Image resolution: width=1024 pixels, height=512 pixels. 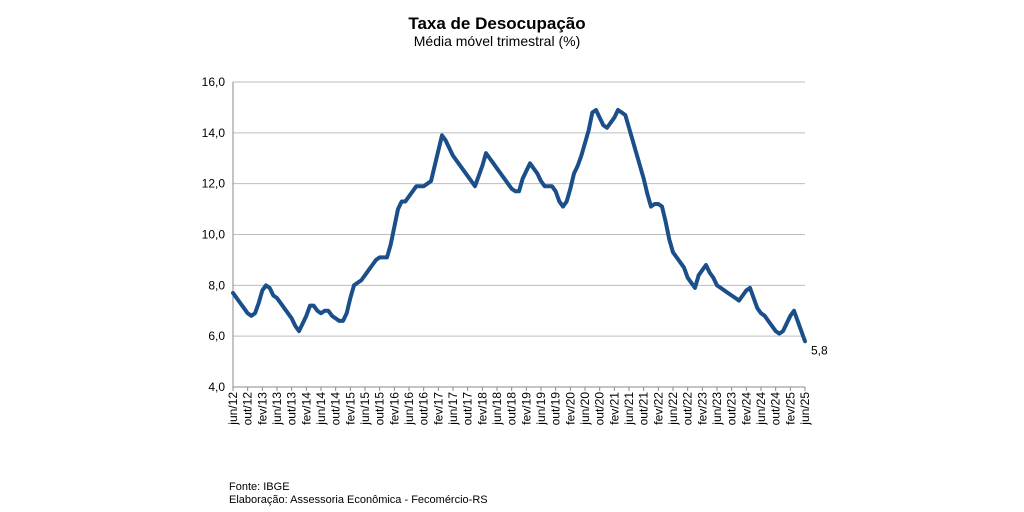 What do you see at coordinates (453, 409) in the screenshot?
I see `x-tick-label: jun/17` at bounding box center [453, 409].